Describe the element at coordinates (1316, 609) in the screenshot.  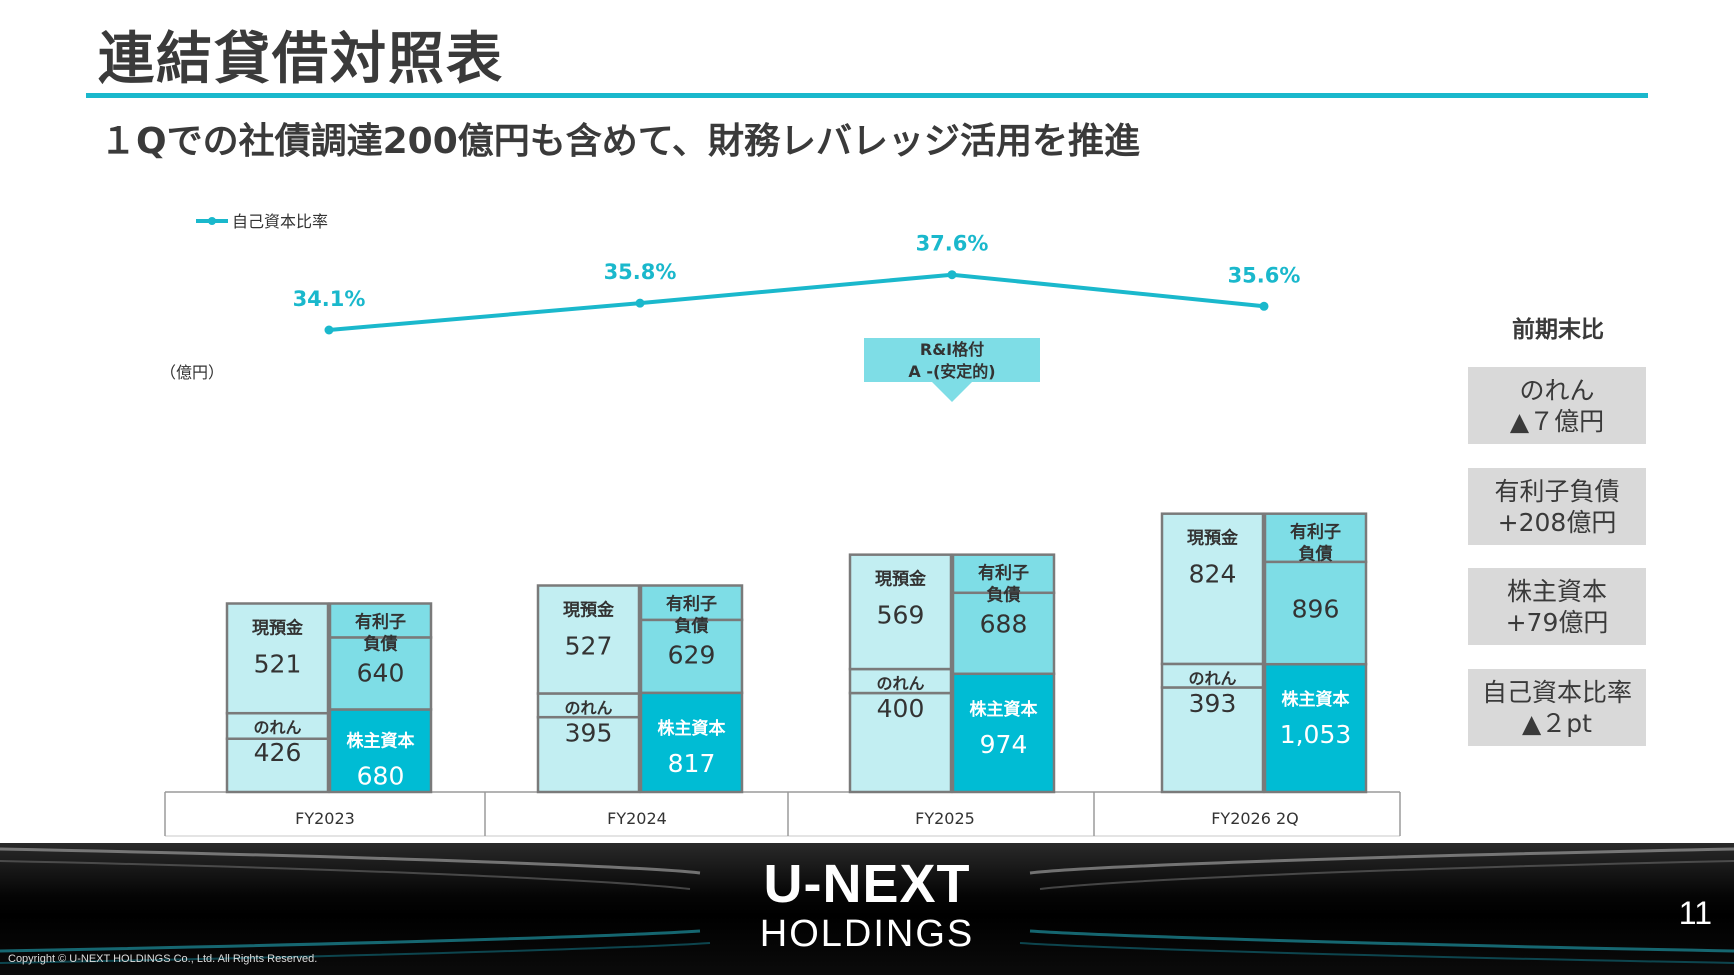
I see `debt-value-label: 896` at that location.